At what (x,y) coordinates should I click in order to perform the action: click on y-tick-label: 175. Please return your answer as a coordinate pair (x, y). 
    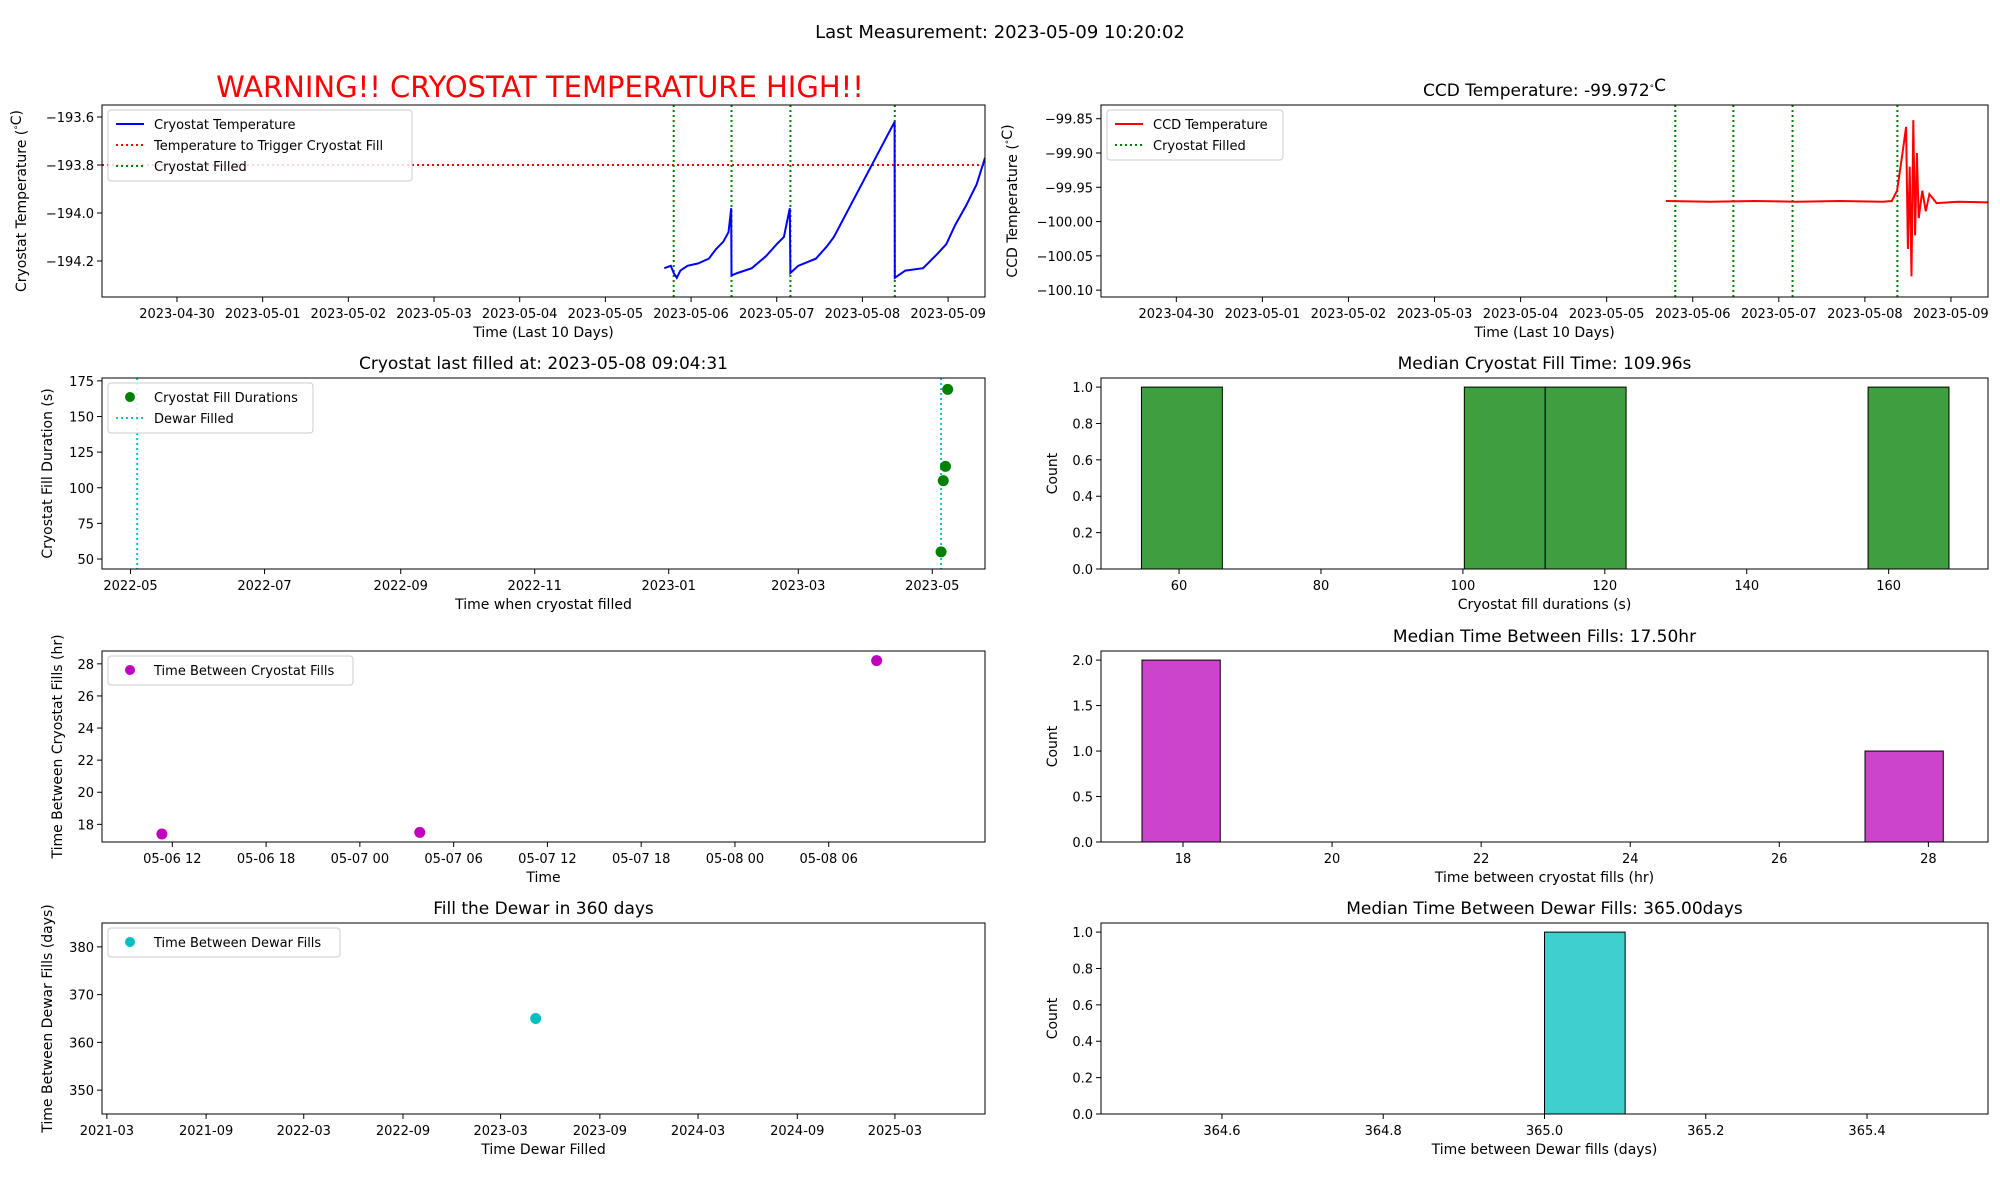
    Looking at the image, I should click on (81, 382).